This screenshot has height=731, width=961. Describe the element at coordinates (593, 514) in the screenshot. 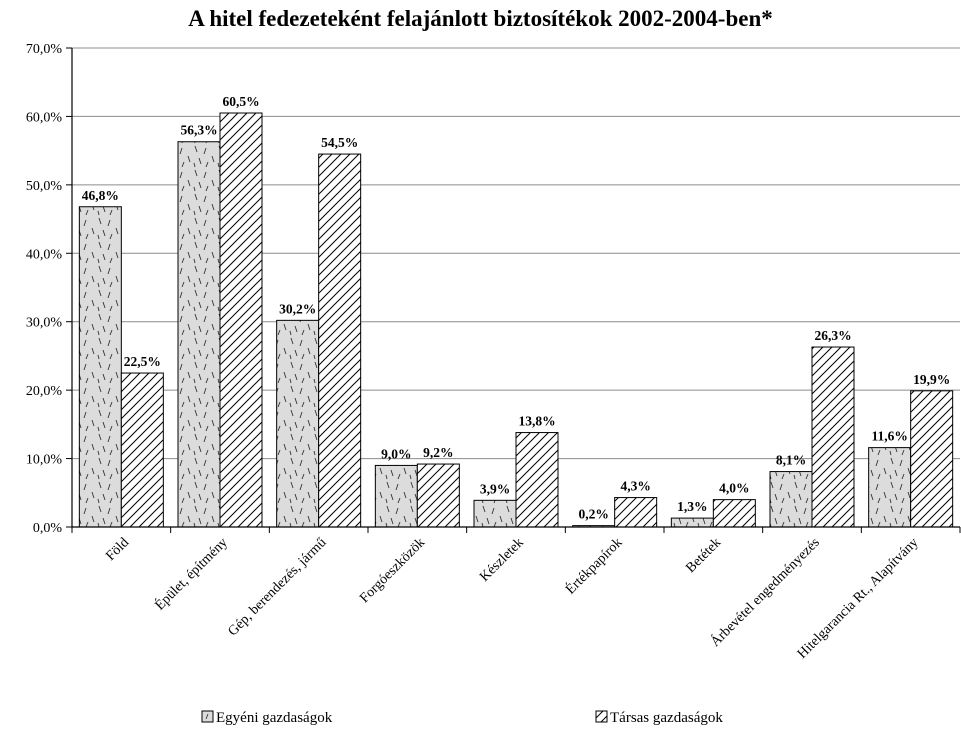

I see `data-label: 0,2%` at that location.